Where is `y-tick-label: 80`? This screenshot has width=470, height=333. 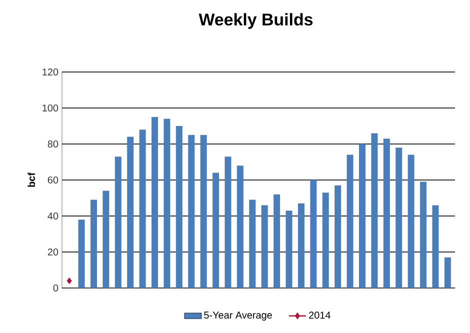 y-tick-label: 80 is located at coordinates (53, 144).